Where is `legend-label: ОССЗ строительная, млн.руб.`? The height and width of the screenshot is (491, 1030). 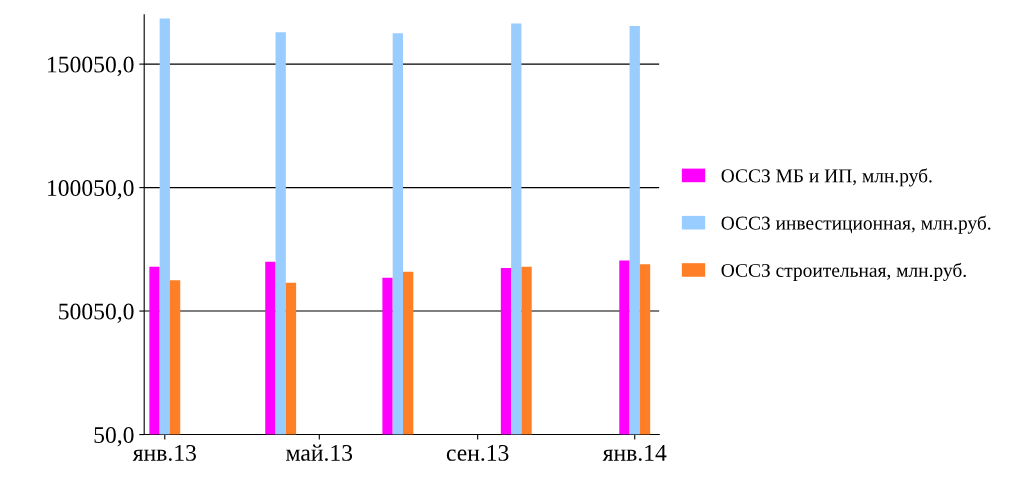 legend-label: ОССЗ строительная, млн.руб. is located at coordinates (843, 271).